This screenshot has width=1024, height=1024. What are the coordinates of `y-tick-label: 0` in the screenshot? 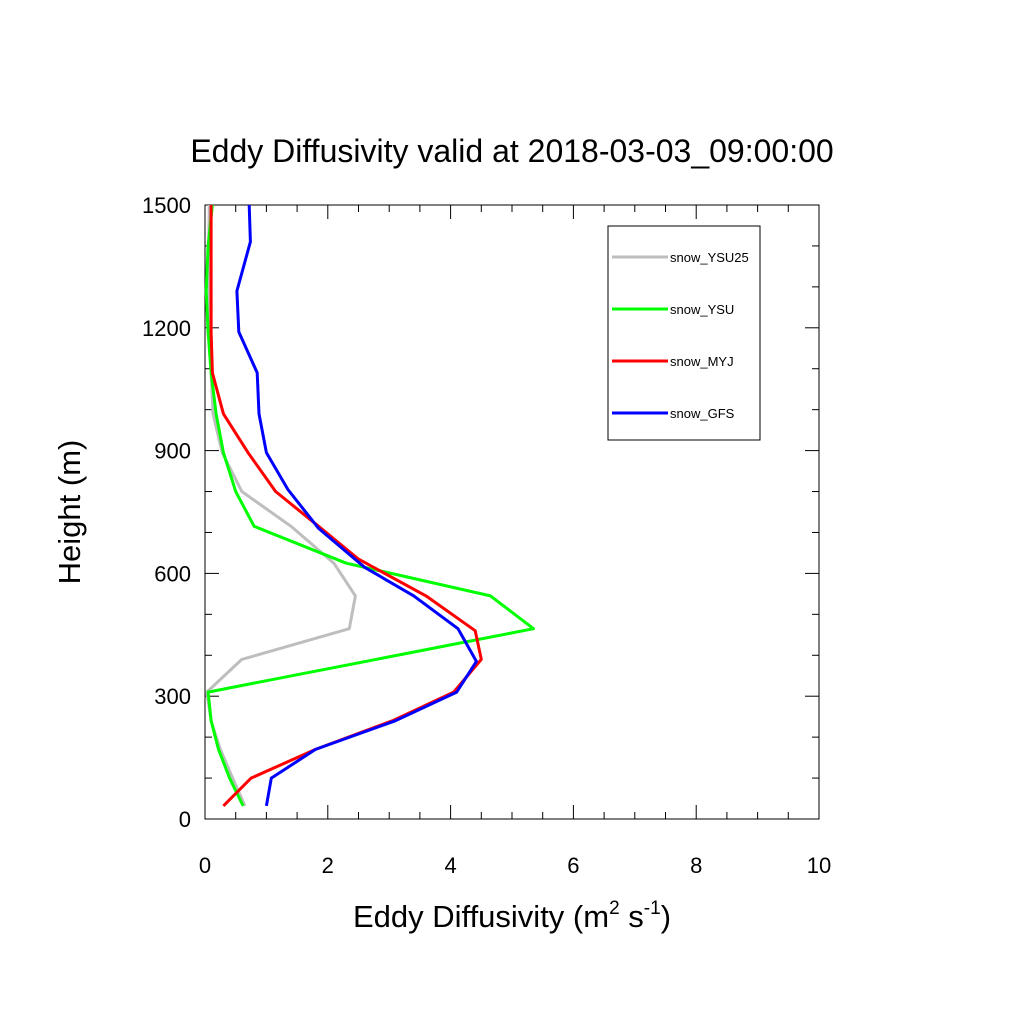 It's located at (185, 819).